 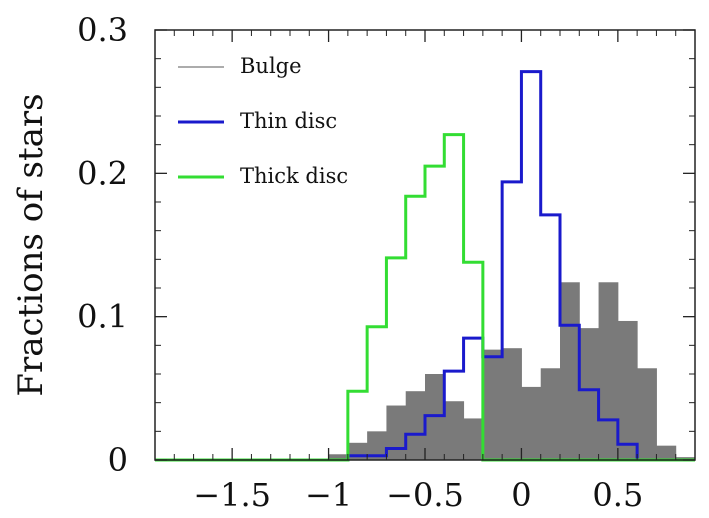 I want to click on x-tick-label: −0.5, so click(x=425, y=495).